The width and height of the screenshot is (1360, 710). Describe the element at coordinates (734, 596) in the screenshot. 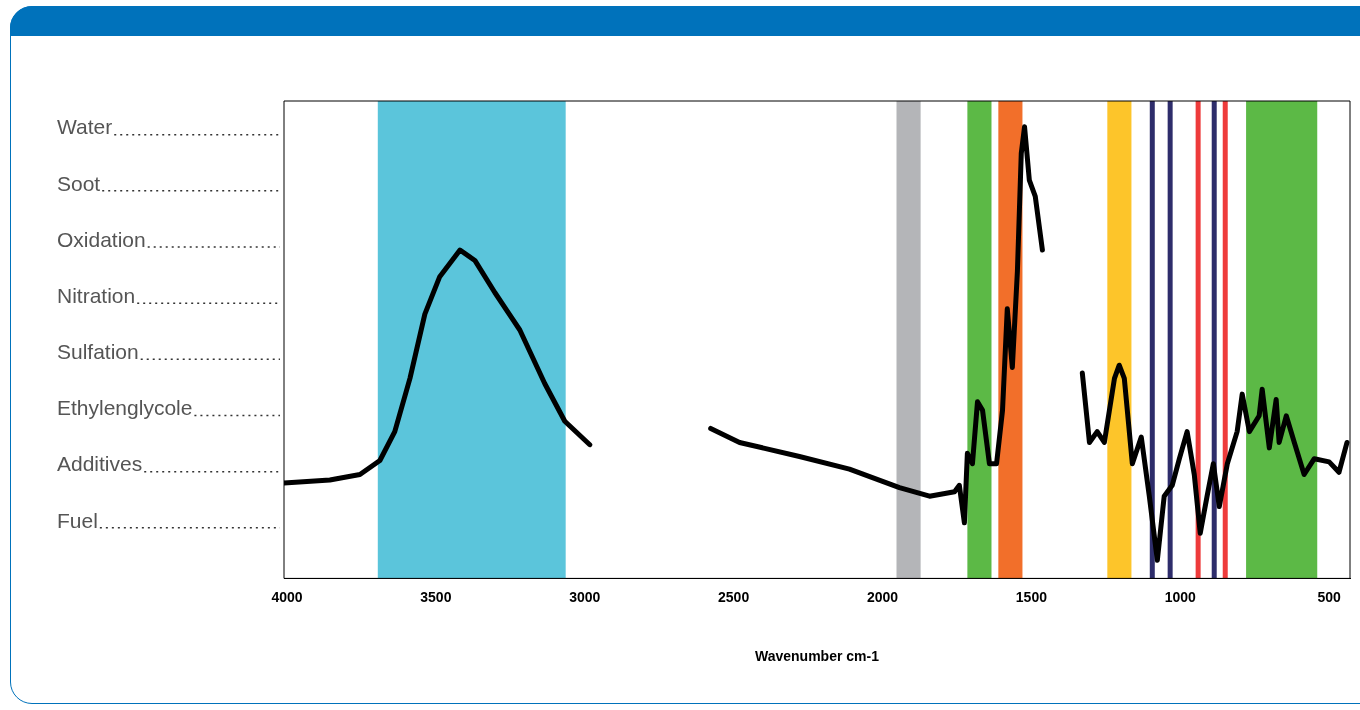

I see `x-tick-label: 2500` at that location.